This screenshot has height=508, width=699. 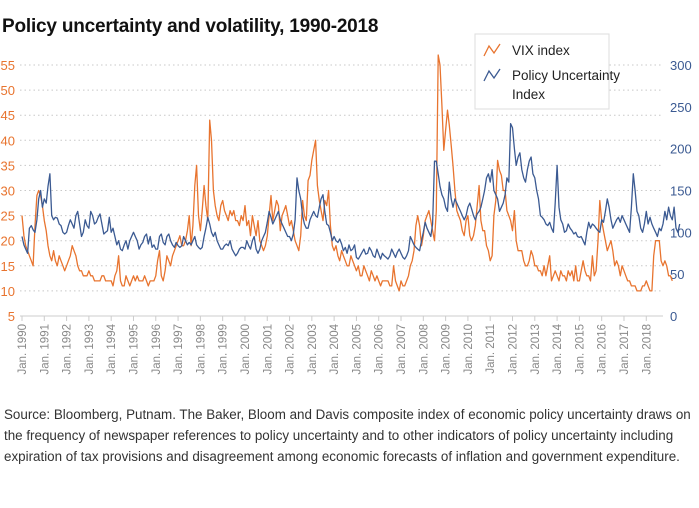 I want to click on left-tick-label: 10, so click(x=8, y=291).